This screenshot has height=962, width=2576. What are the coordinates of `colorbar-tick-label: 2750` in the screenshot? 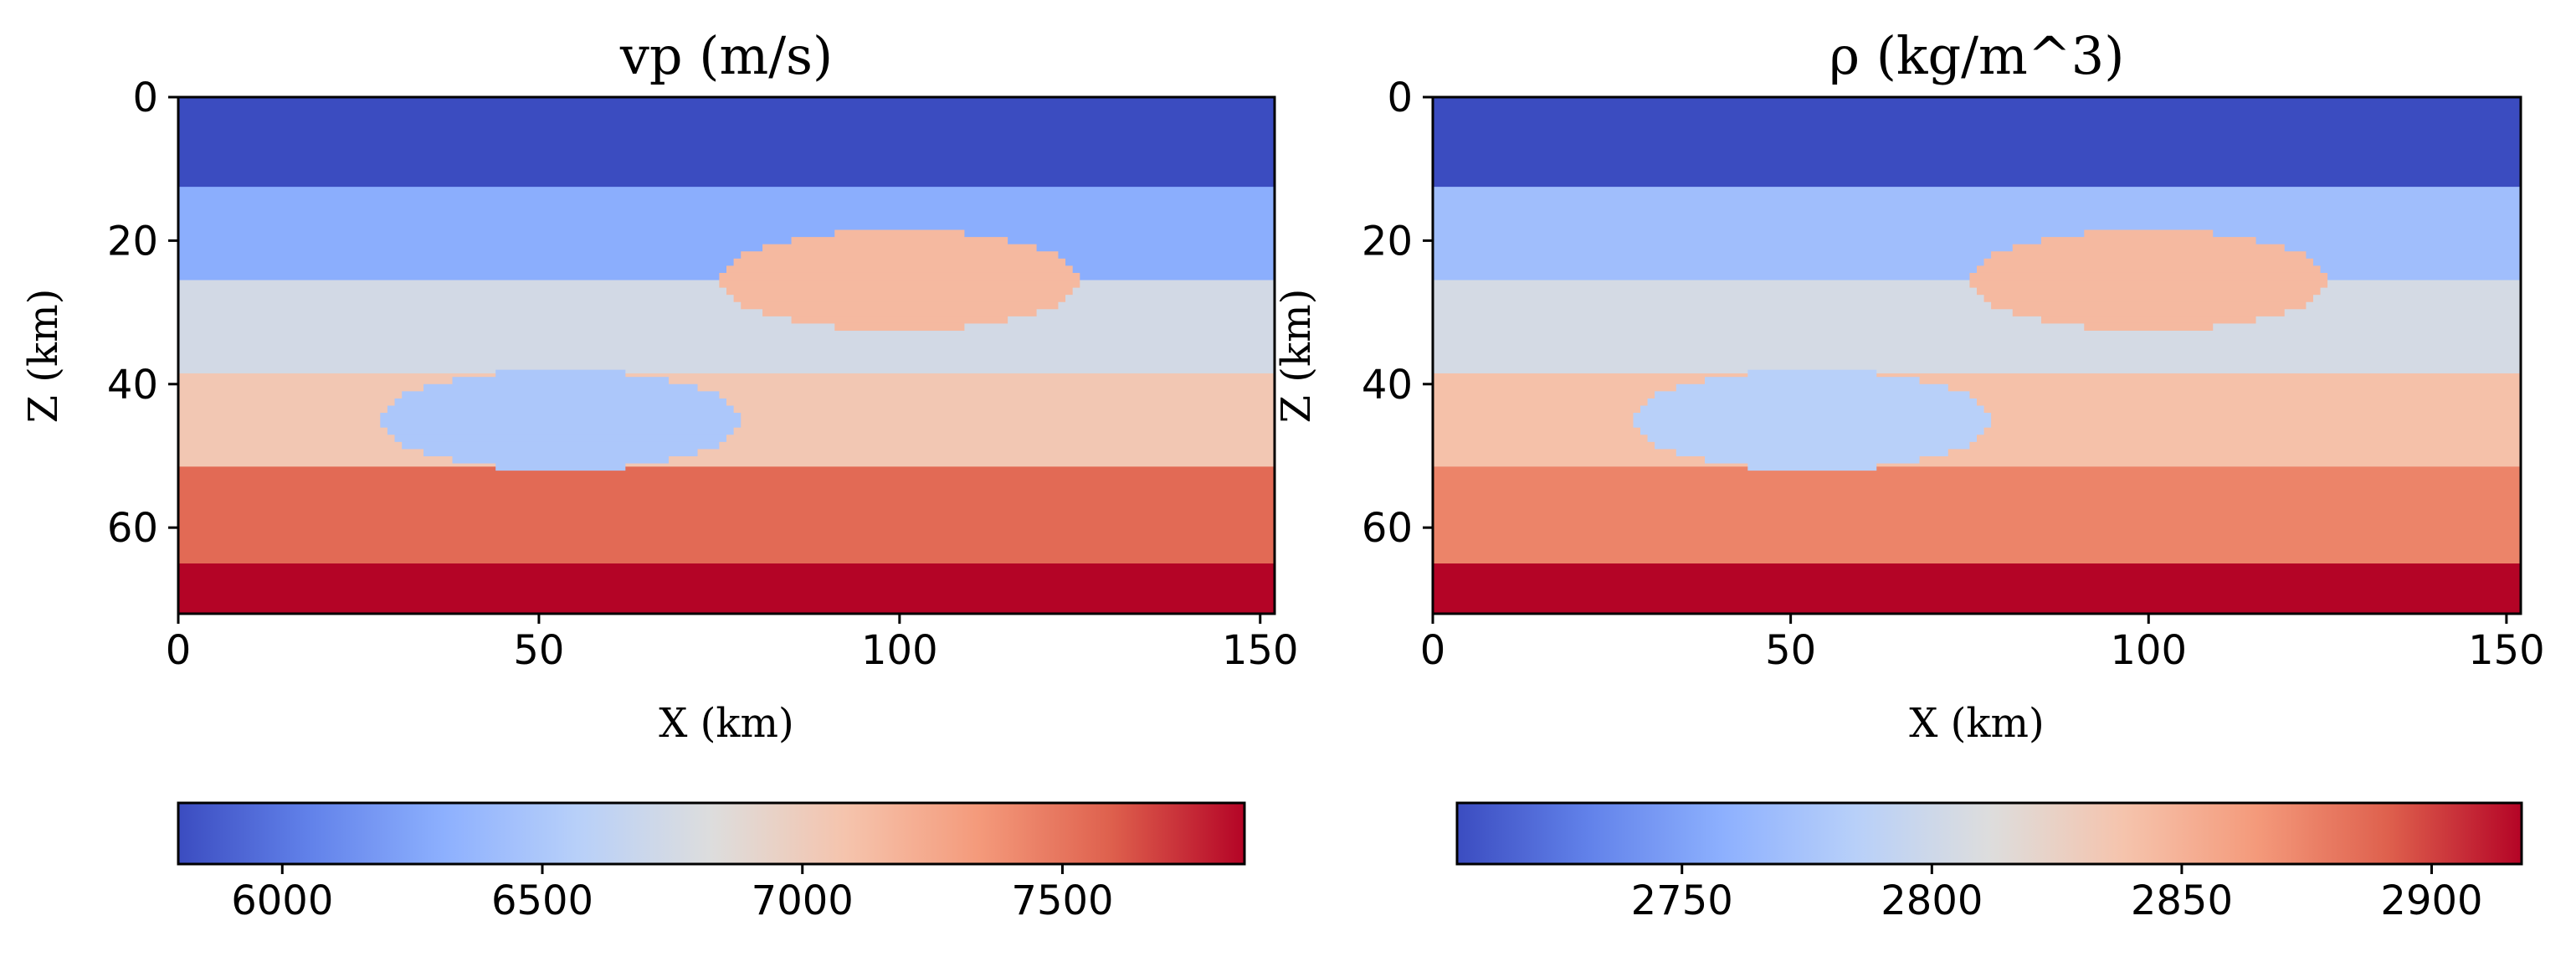 It's located at (1682, 900).